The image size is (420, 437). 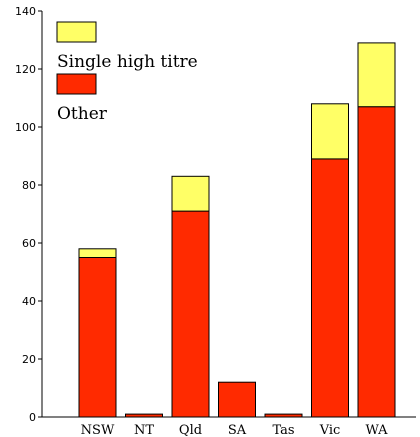 What do you see at coordinates (144, 430) in the screenshot?
I see `category-label-nt: NT` at bounding box center [144, 430].